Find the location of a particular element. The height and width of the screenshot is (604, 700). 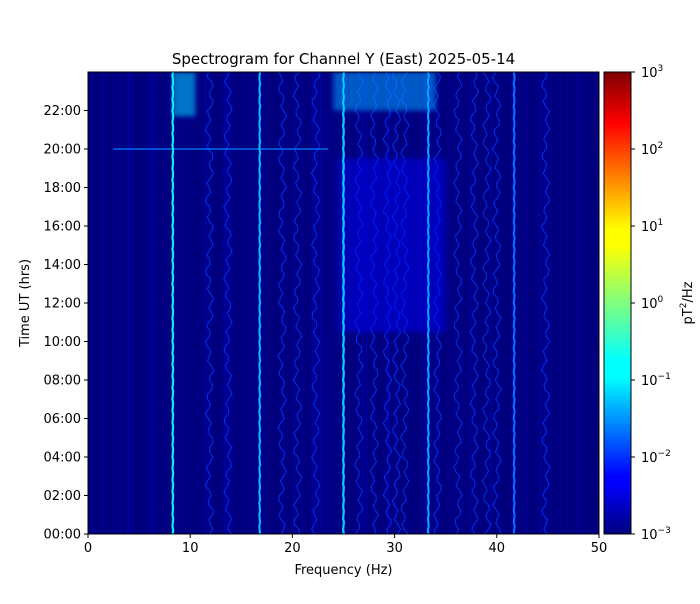

y-tick-label: 18:00 is located at coordinates (62, 188).